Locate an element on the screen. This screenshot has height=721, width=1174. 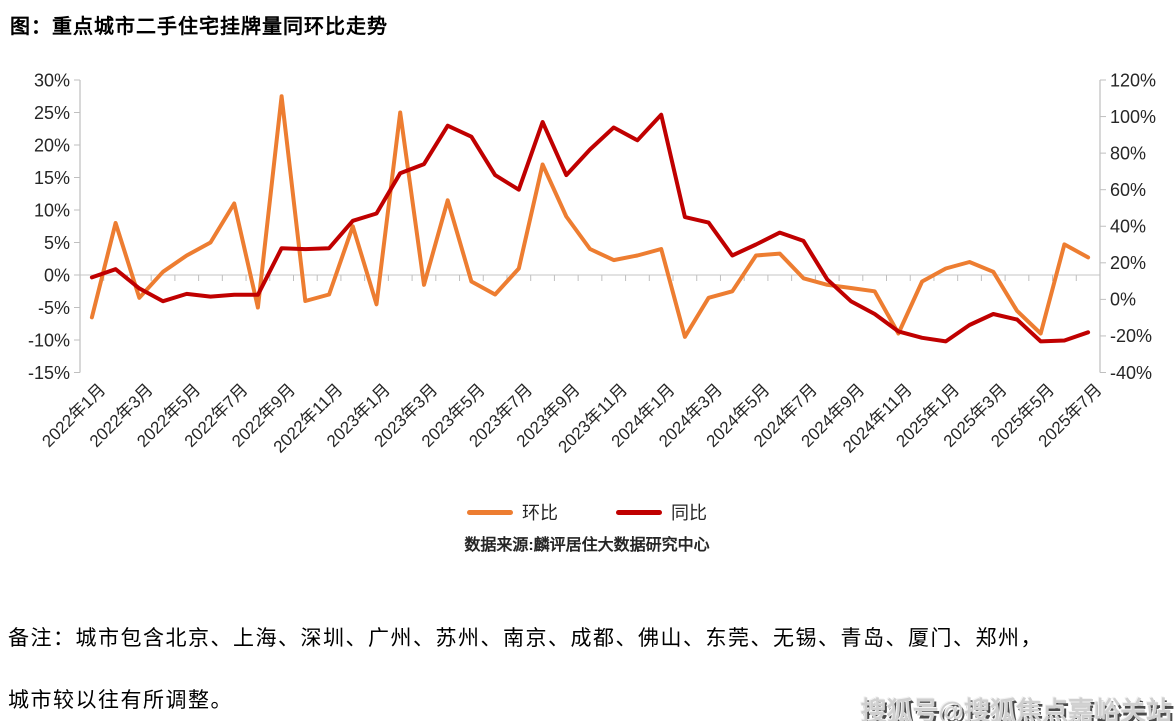
right-y-axis: 120% 100% 80% 60% 40% 20% 0% -20% -40% is located at coordinates (1127, 226).